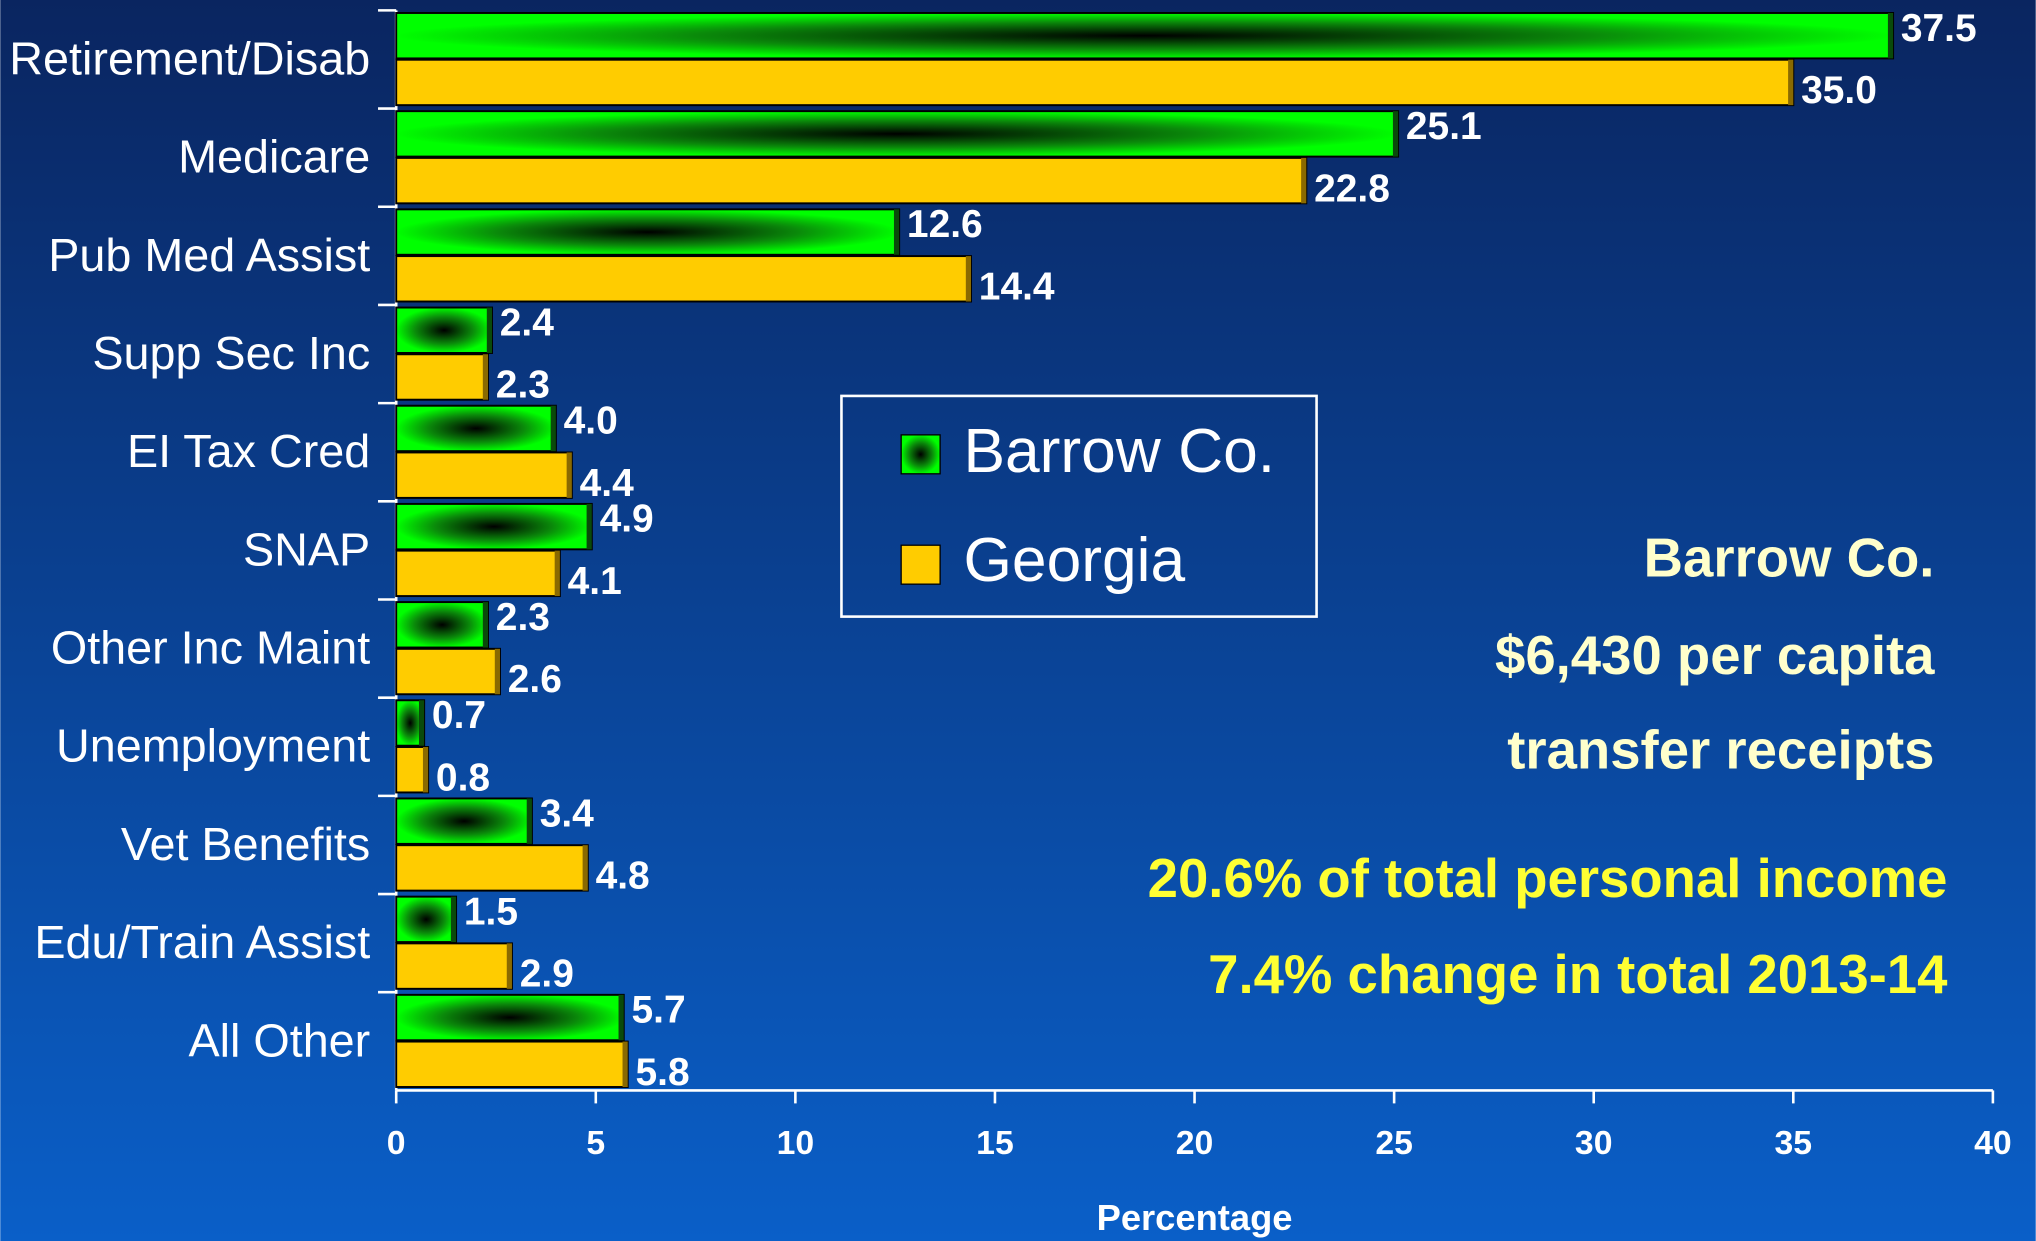 This screenshot has height=1241, width=2036. Describe the element at coordinates (1394, 1143) in the screenshot. I see `x-tick-label: 25` at that location.